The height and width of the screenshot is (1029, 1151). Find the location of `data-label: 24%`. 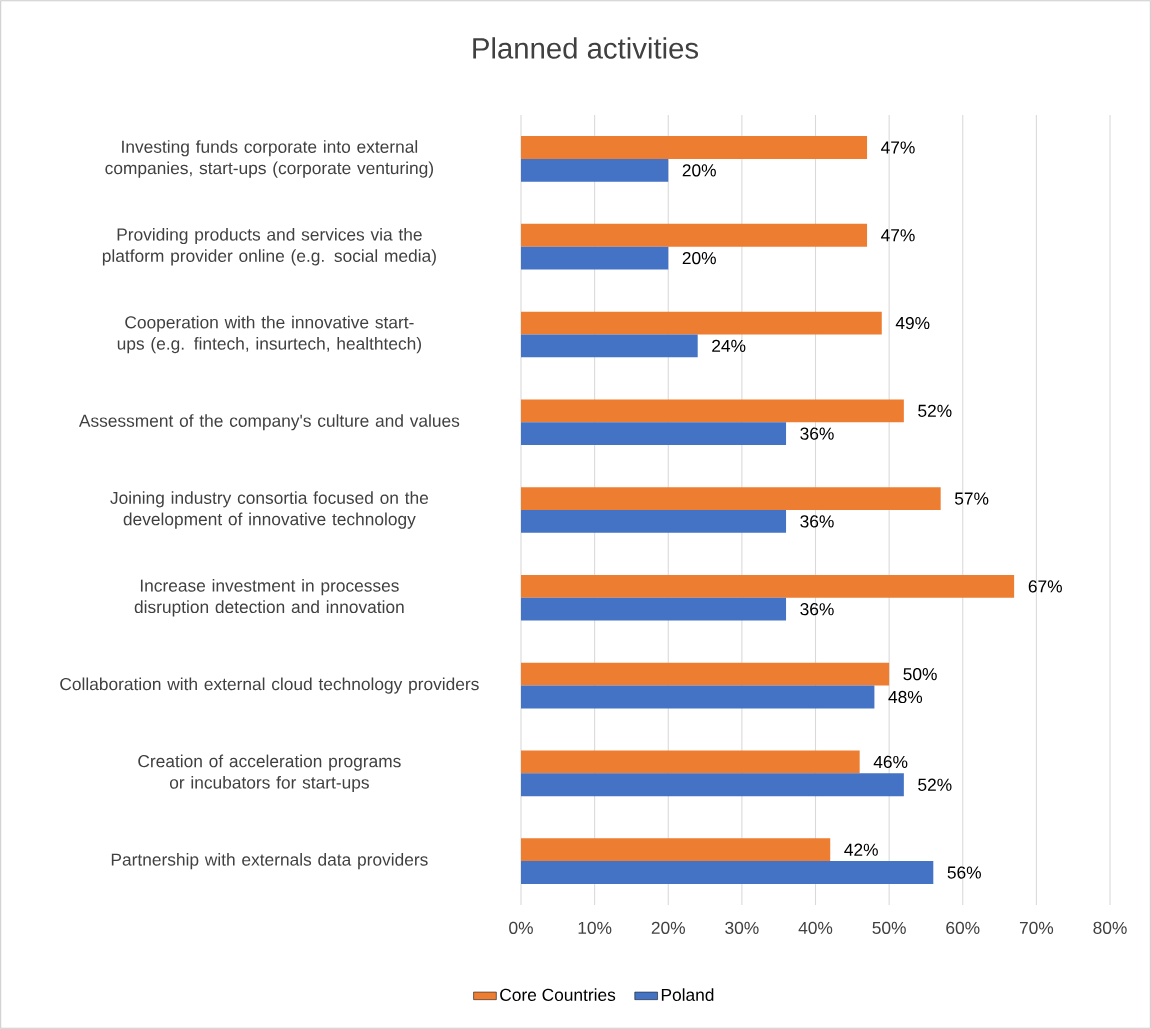

data-label: 24% is located at coordinates (729, 345).